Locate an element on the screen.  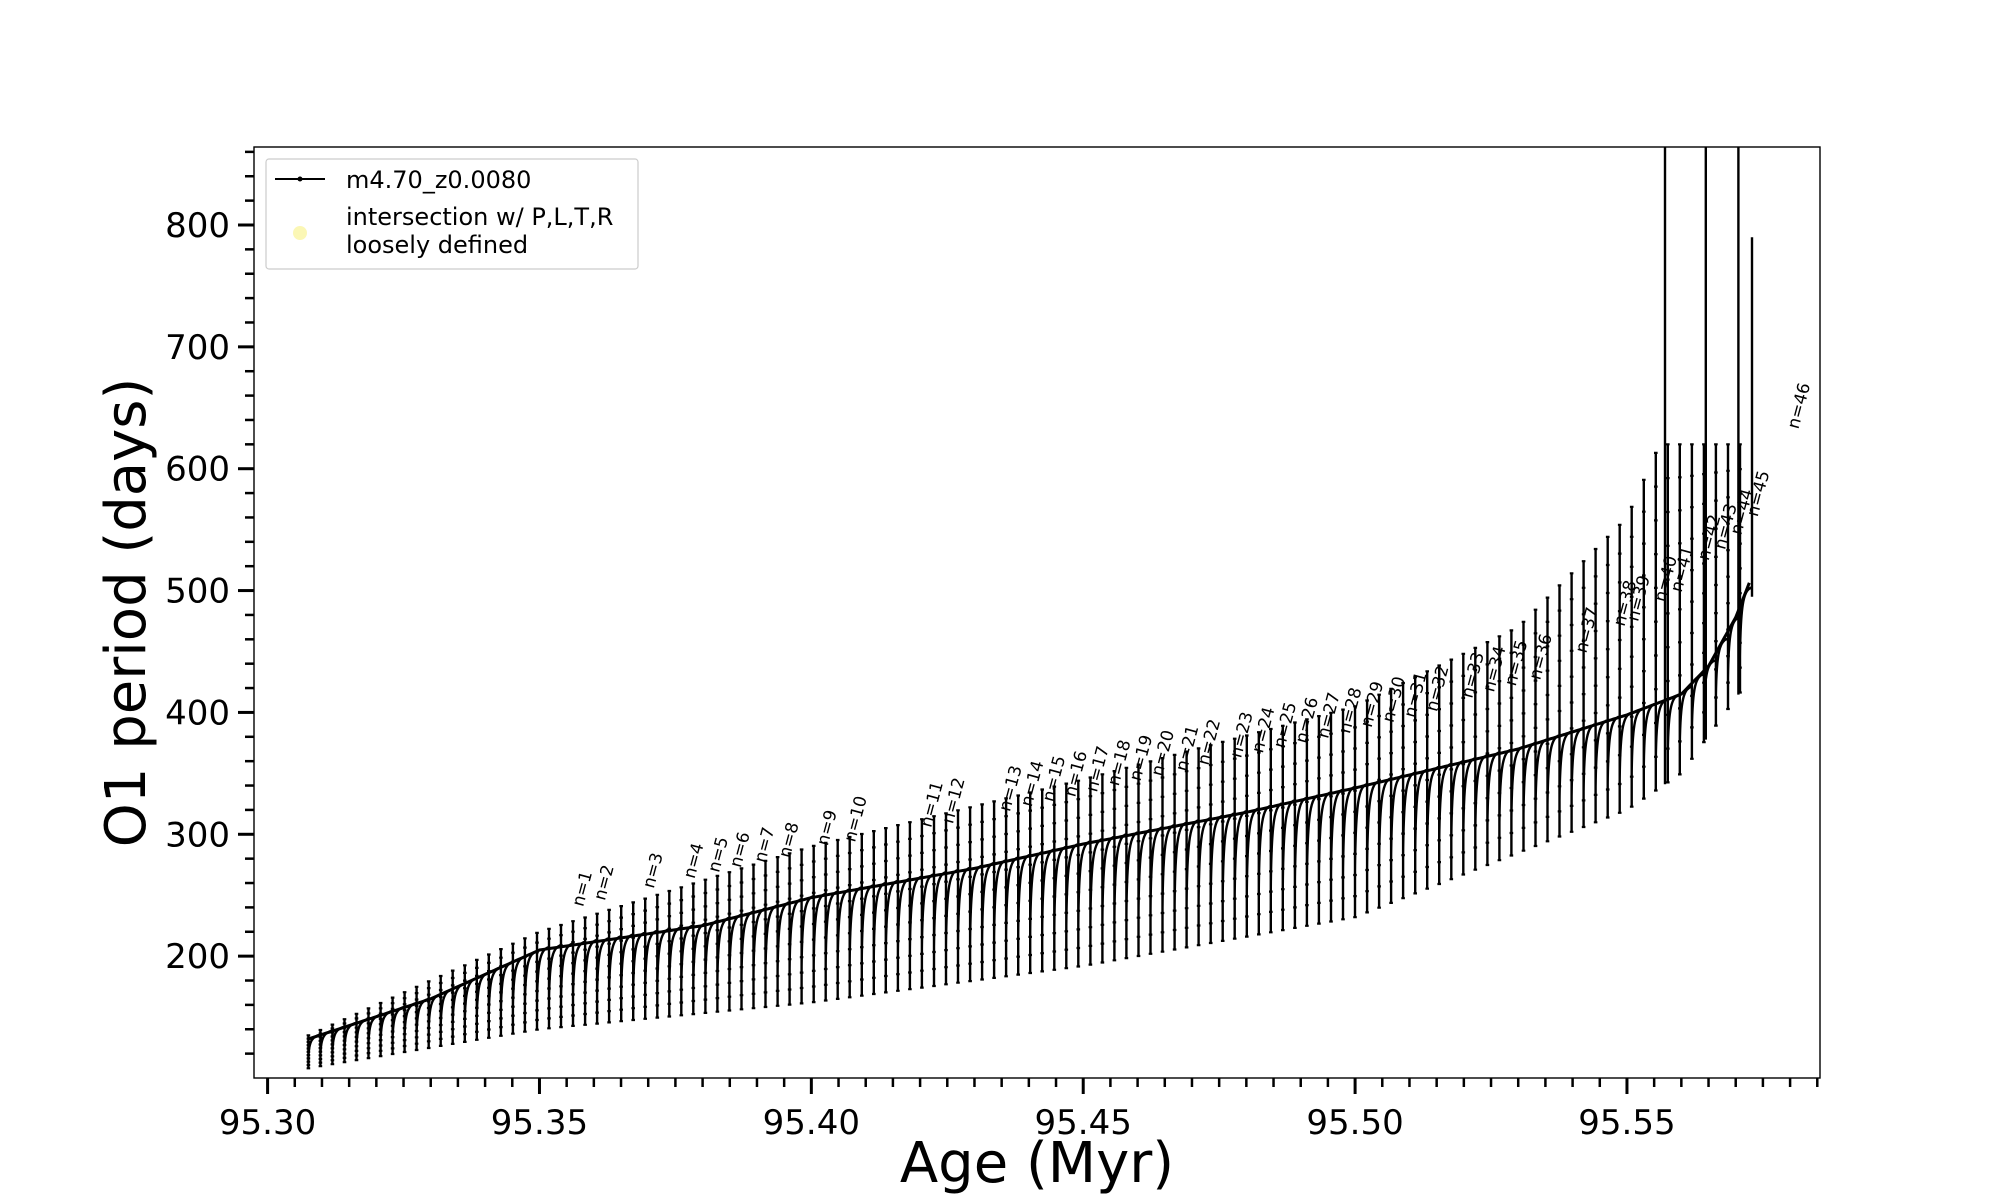
x-tick-label: 95.30 is located at coordinates (267, 1123).